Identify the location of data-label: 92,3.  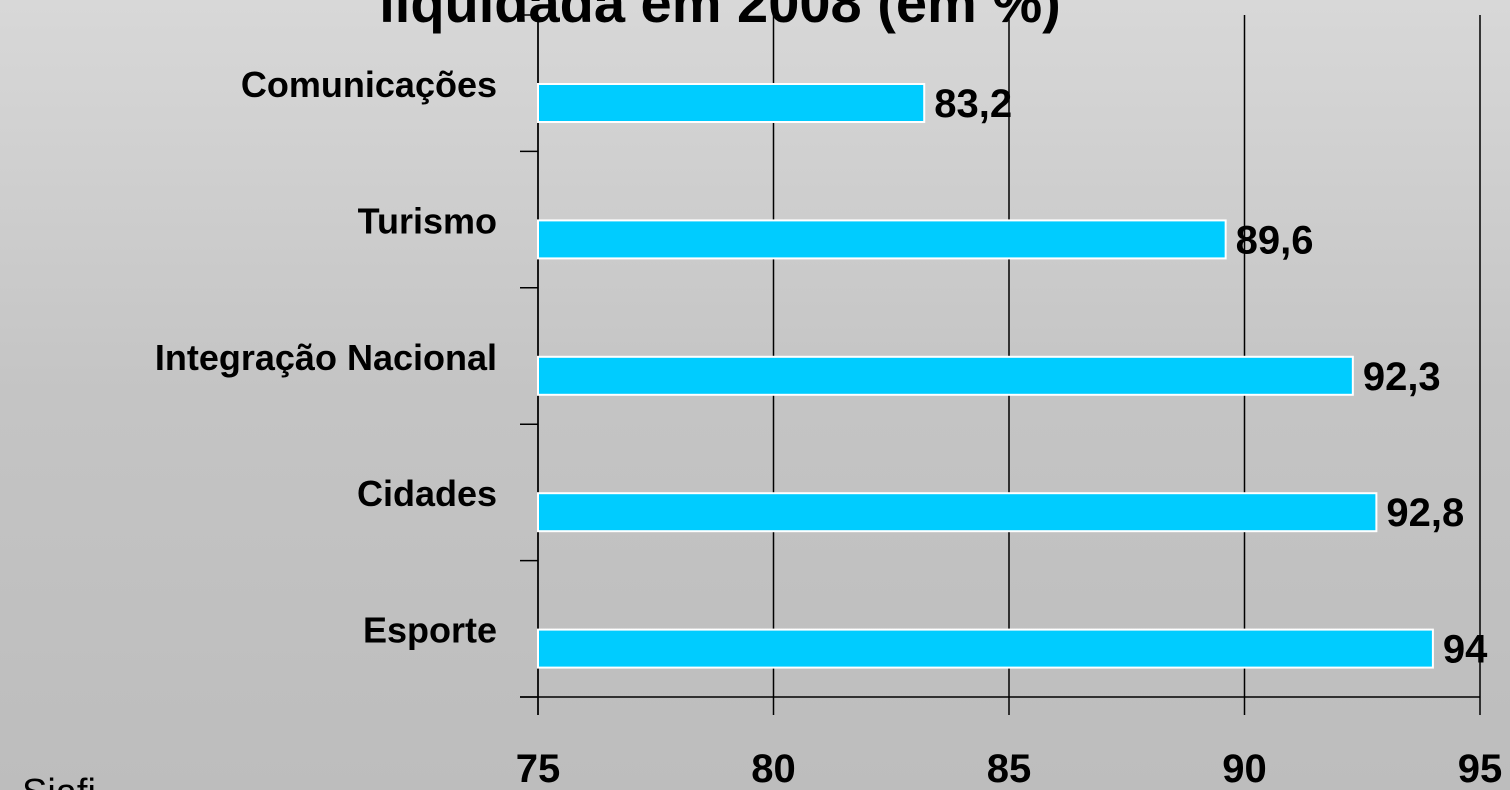
(1402, 377).